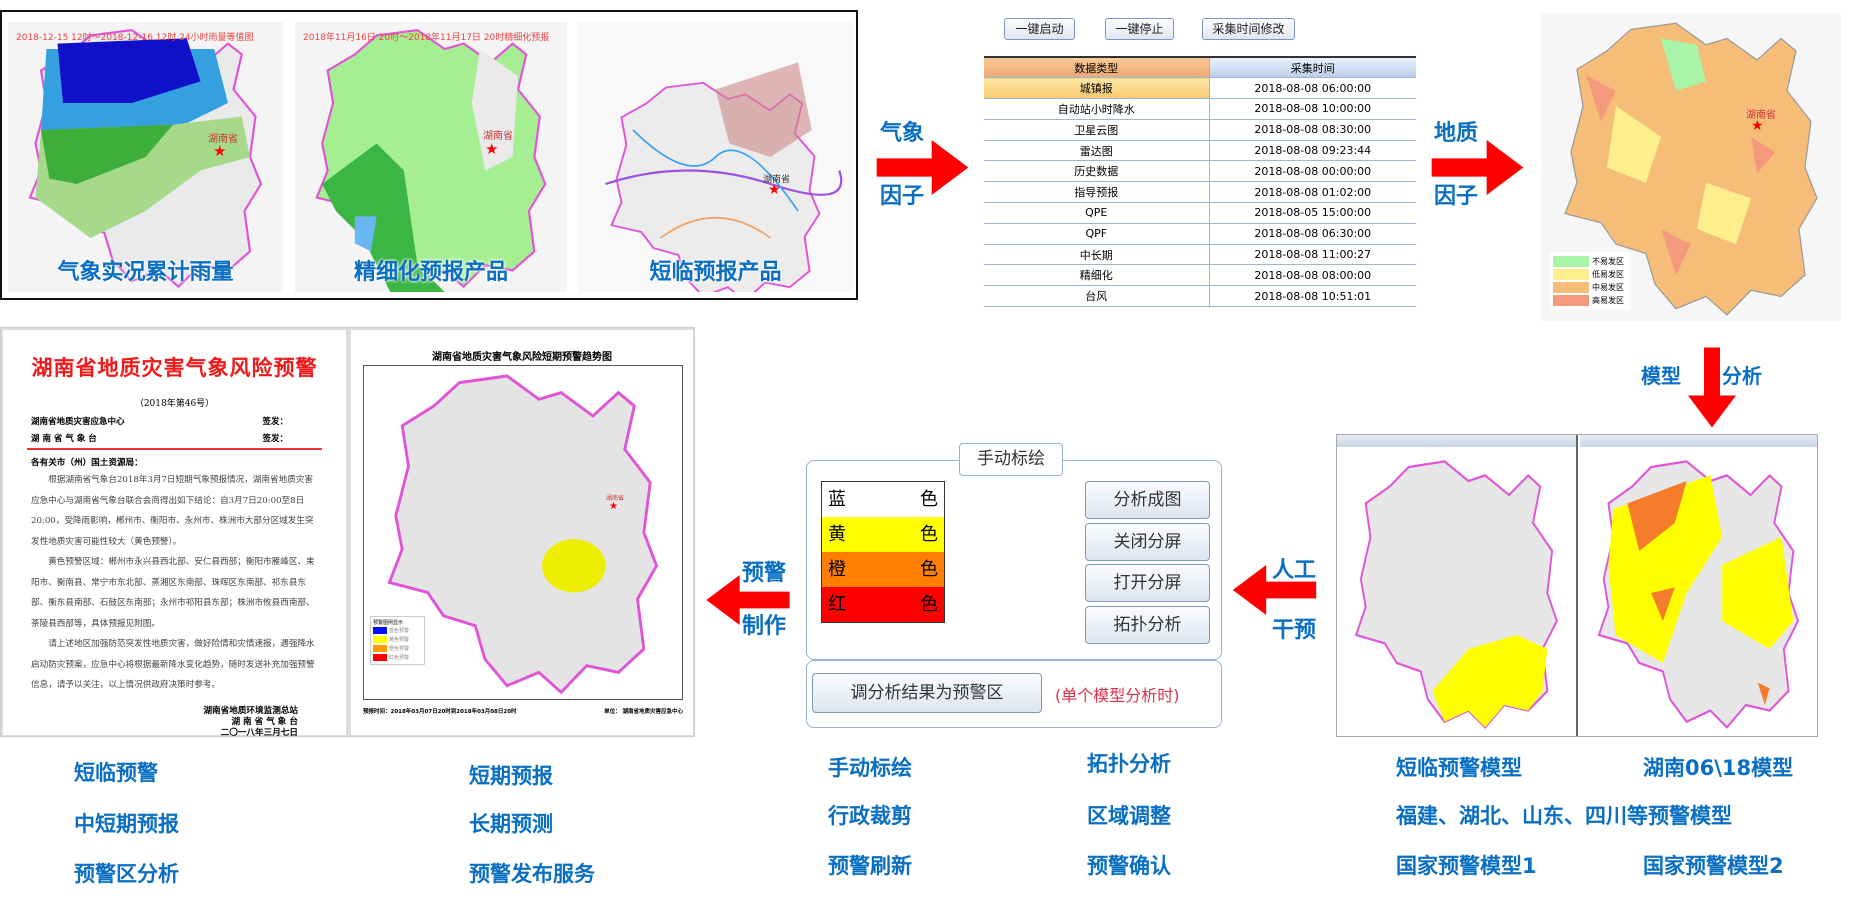 This screenshot has width=1853, height=903. What do you see at coordinates (1312, 296) in the screenshot?
I see `collect-time-cell: 2018-08-08 10:51:01` at bounding box center [1312, 296].